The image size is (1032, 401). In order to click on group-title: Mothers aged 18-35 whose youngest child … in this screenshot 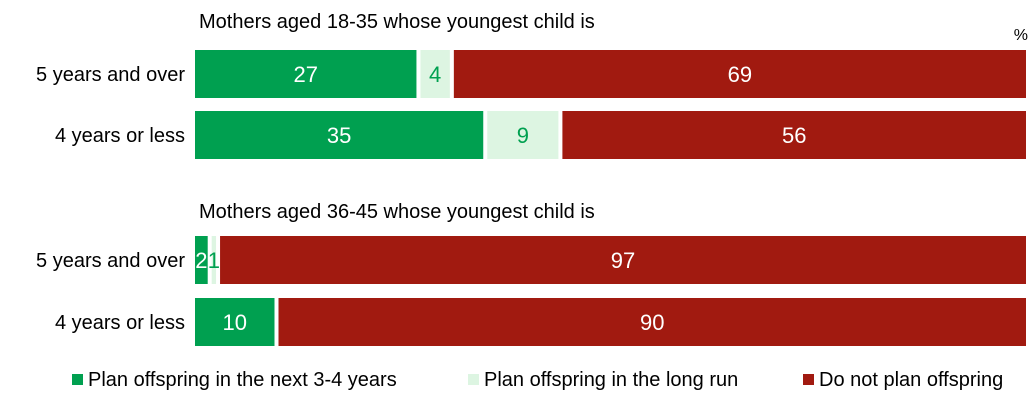, I will do `click(397, 22)`.